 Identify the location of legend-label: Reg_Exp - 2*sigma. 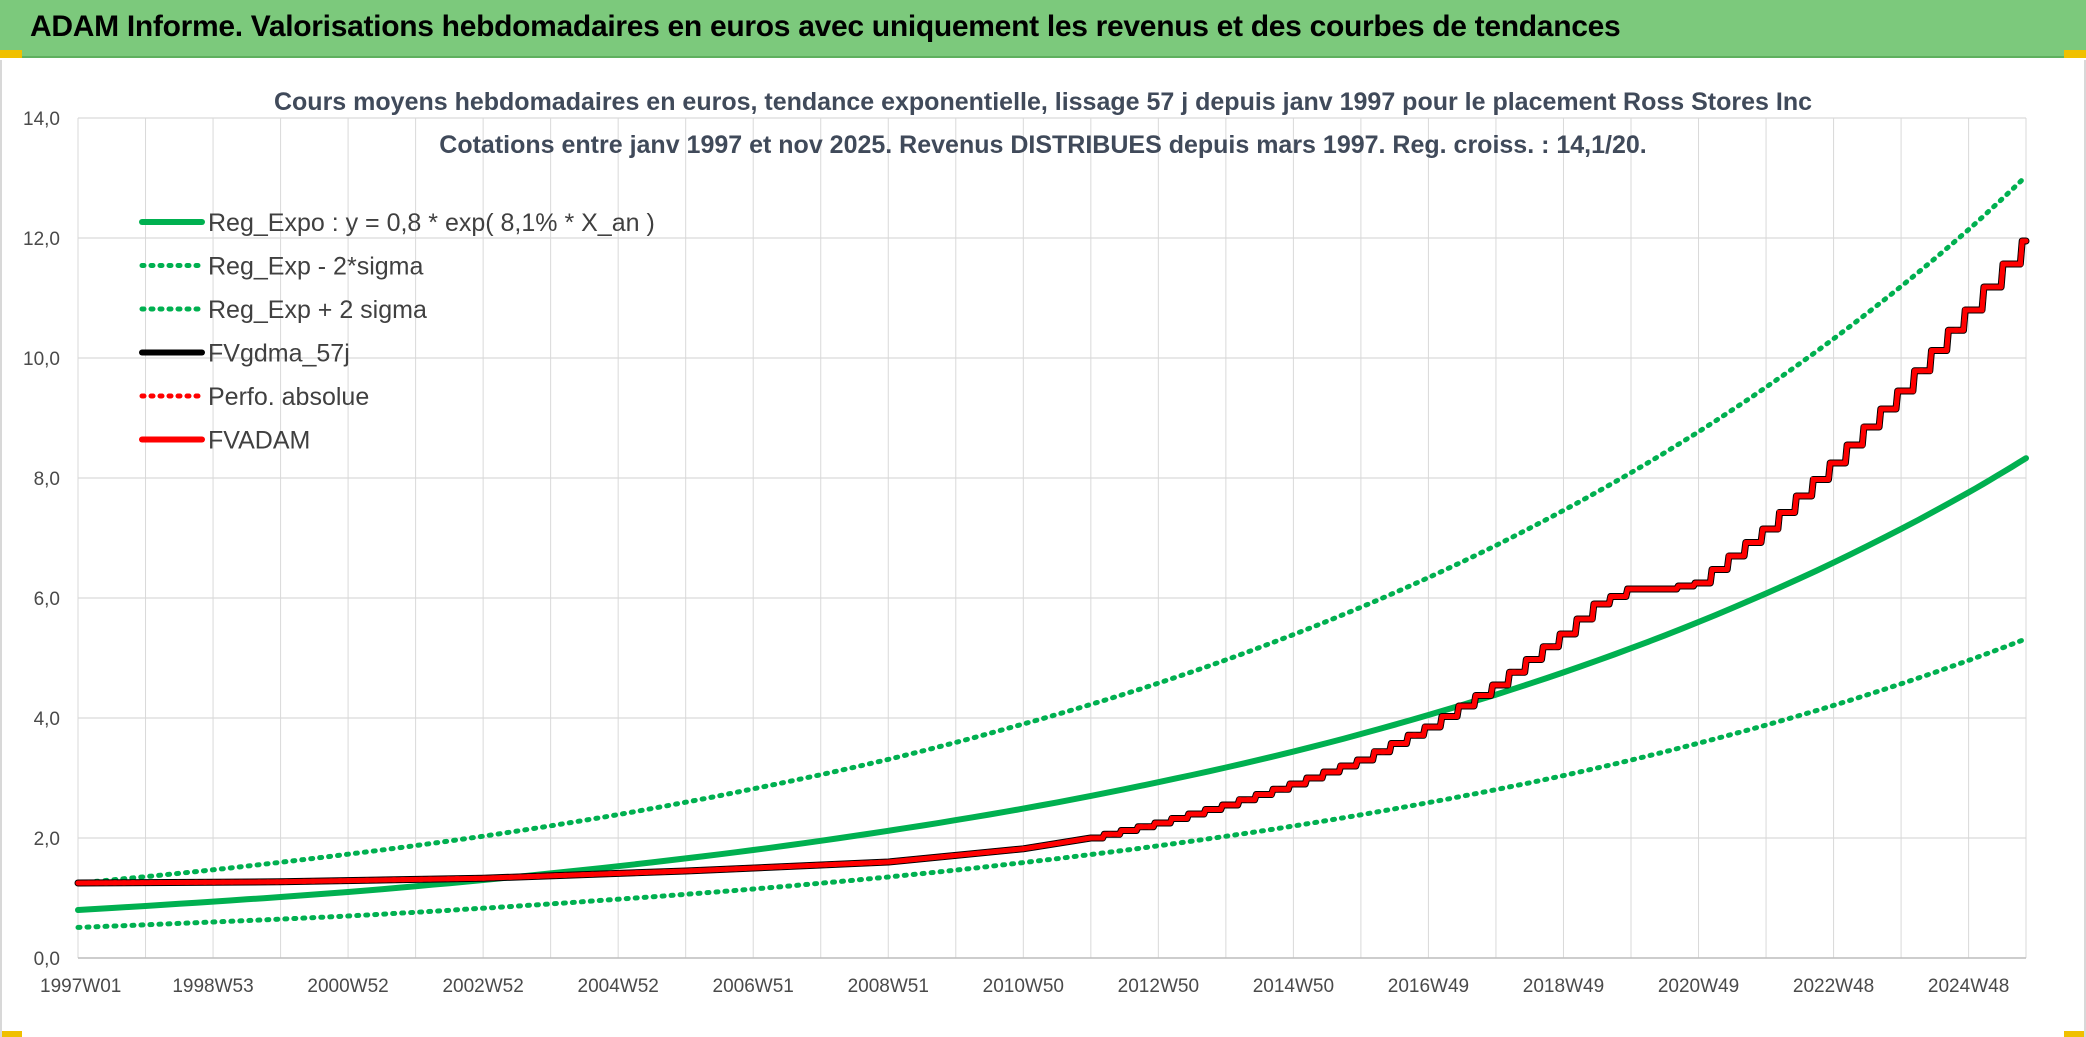
(315, 267).